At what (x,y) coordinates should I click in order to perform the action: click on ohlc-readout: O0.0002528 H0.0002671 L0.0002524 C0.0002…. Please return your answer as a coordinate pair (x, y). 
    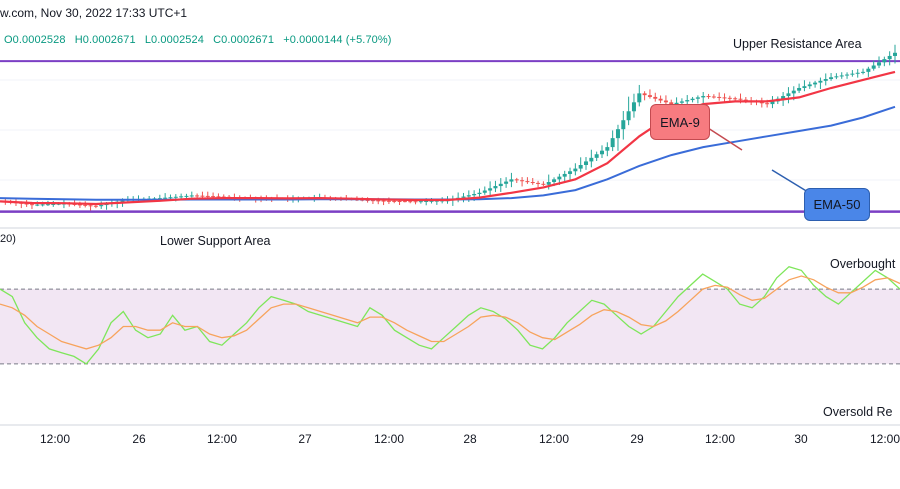
    Looking at the image, I should click on (201, 40).